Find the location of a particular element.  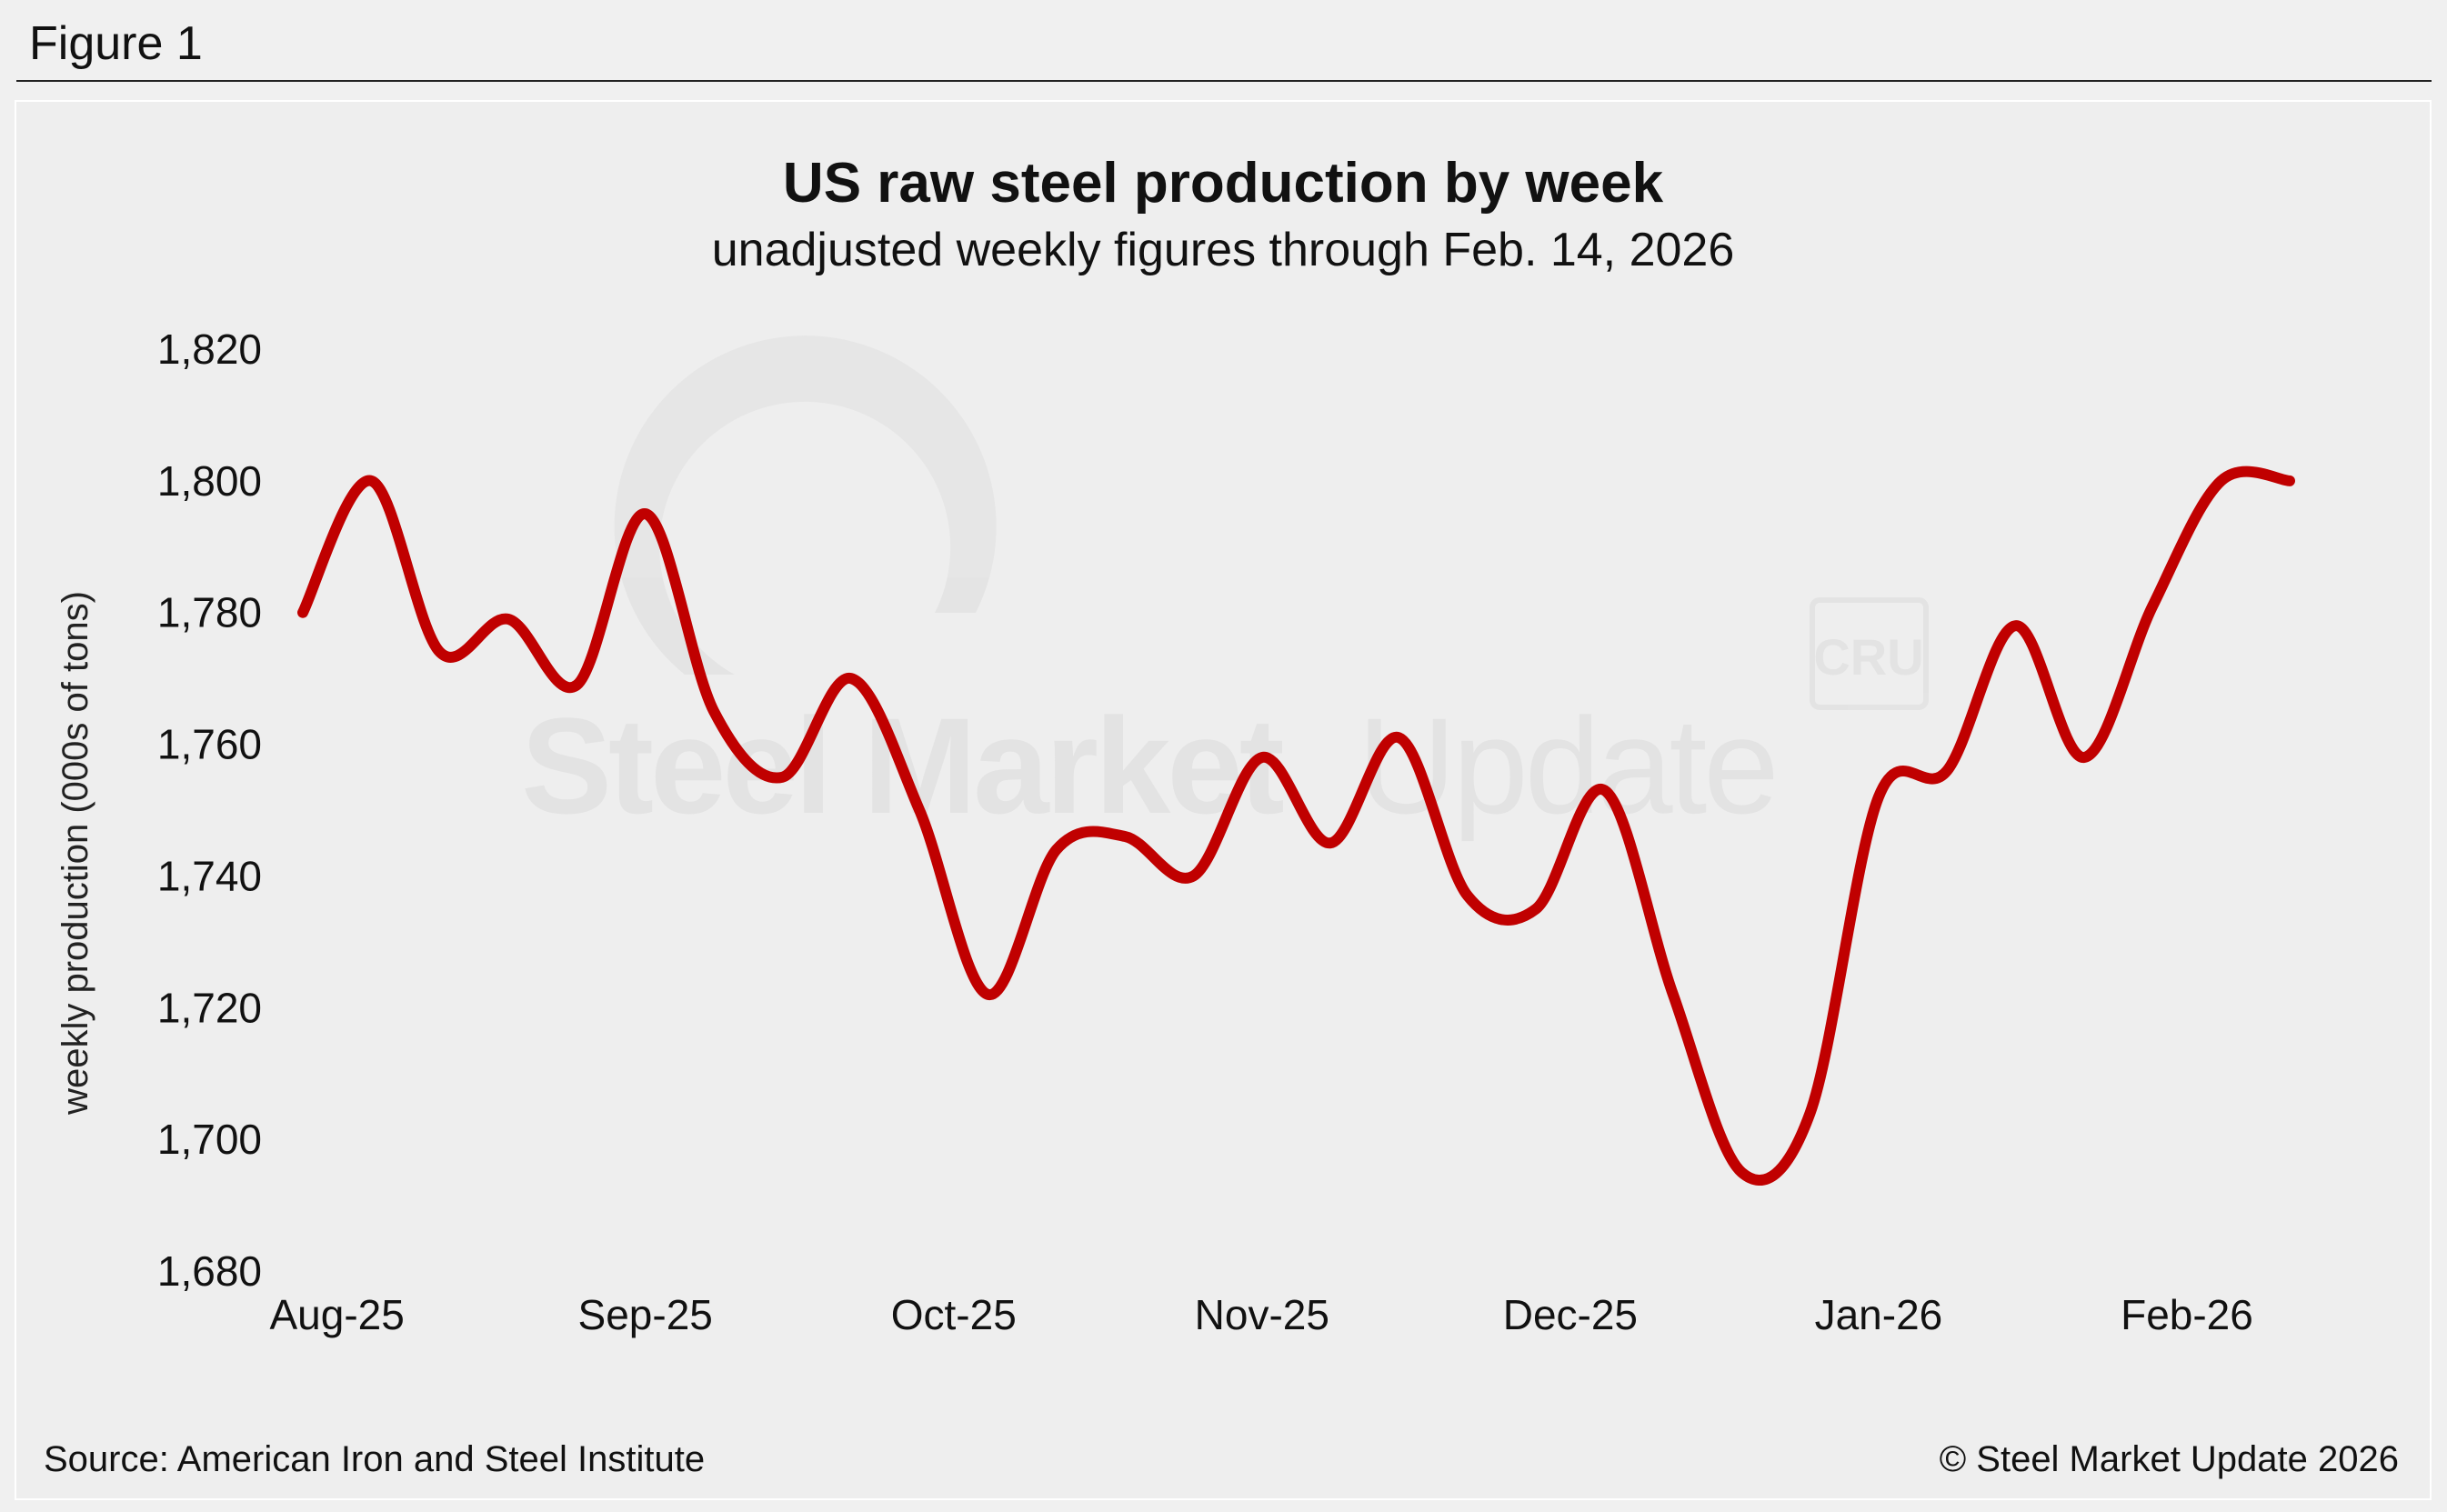

y-tick-label: 1,800 is located at coordinates (209, 481).